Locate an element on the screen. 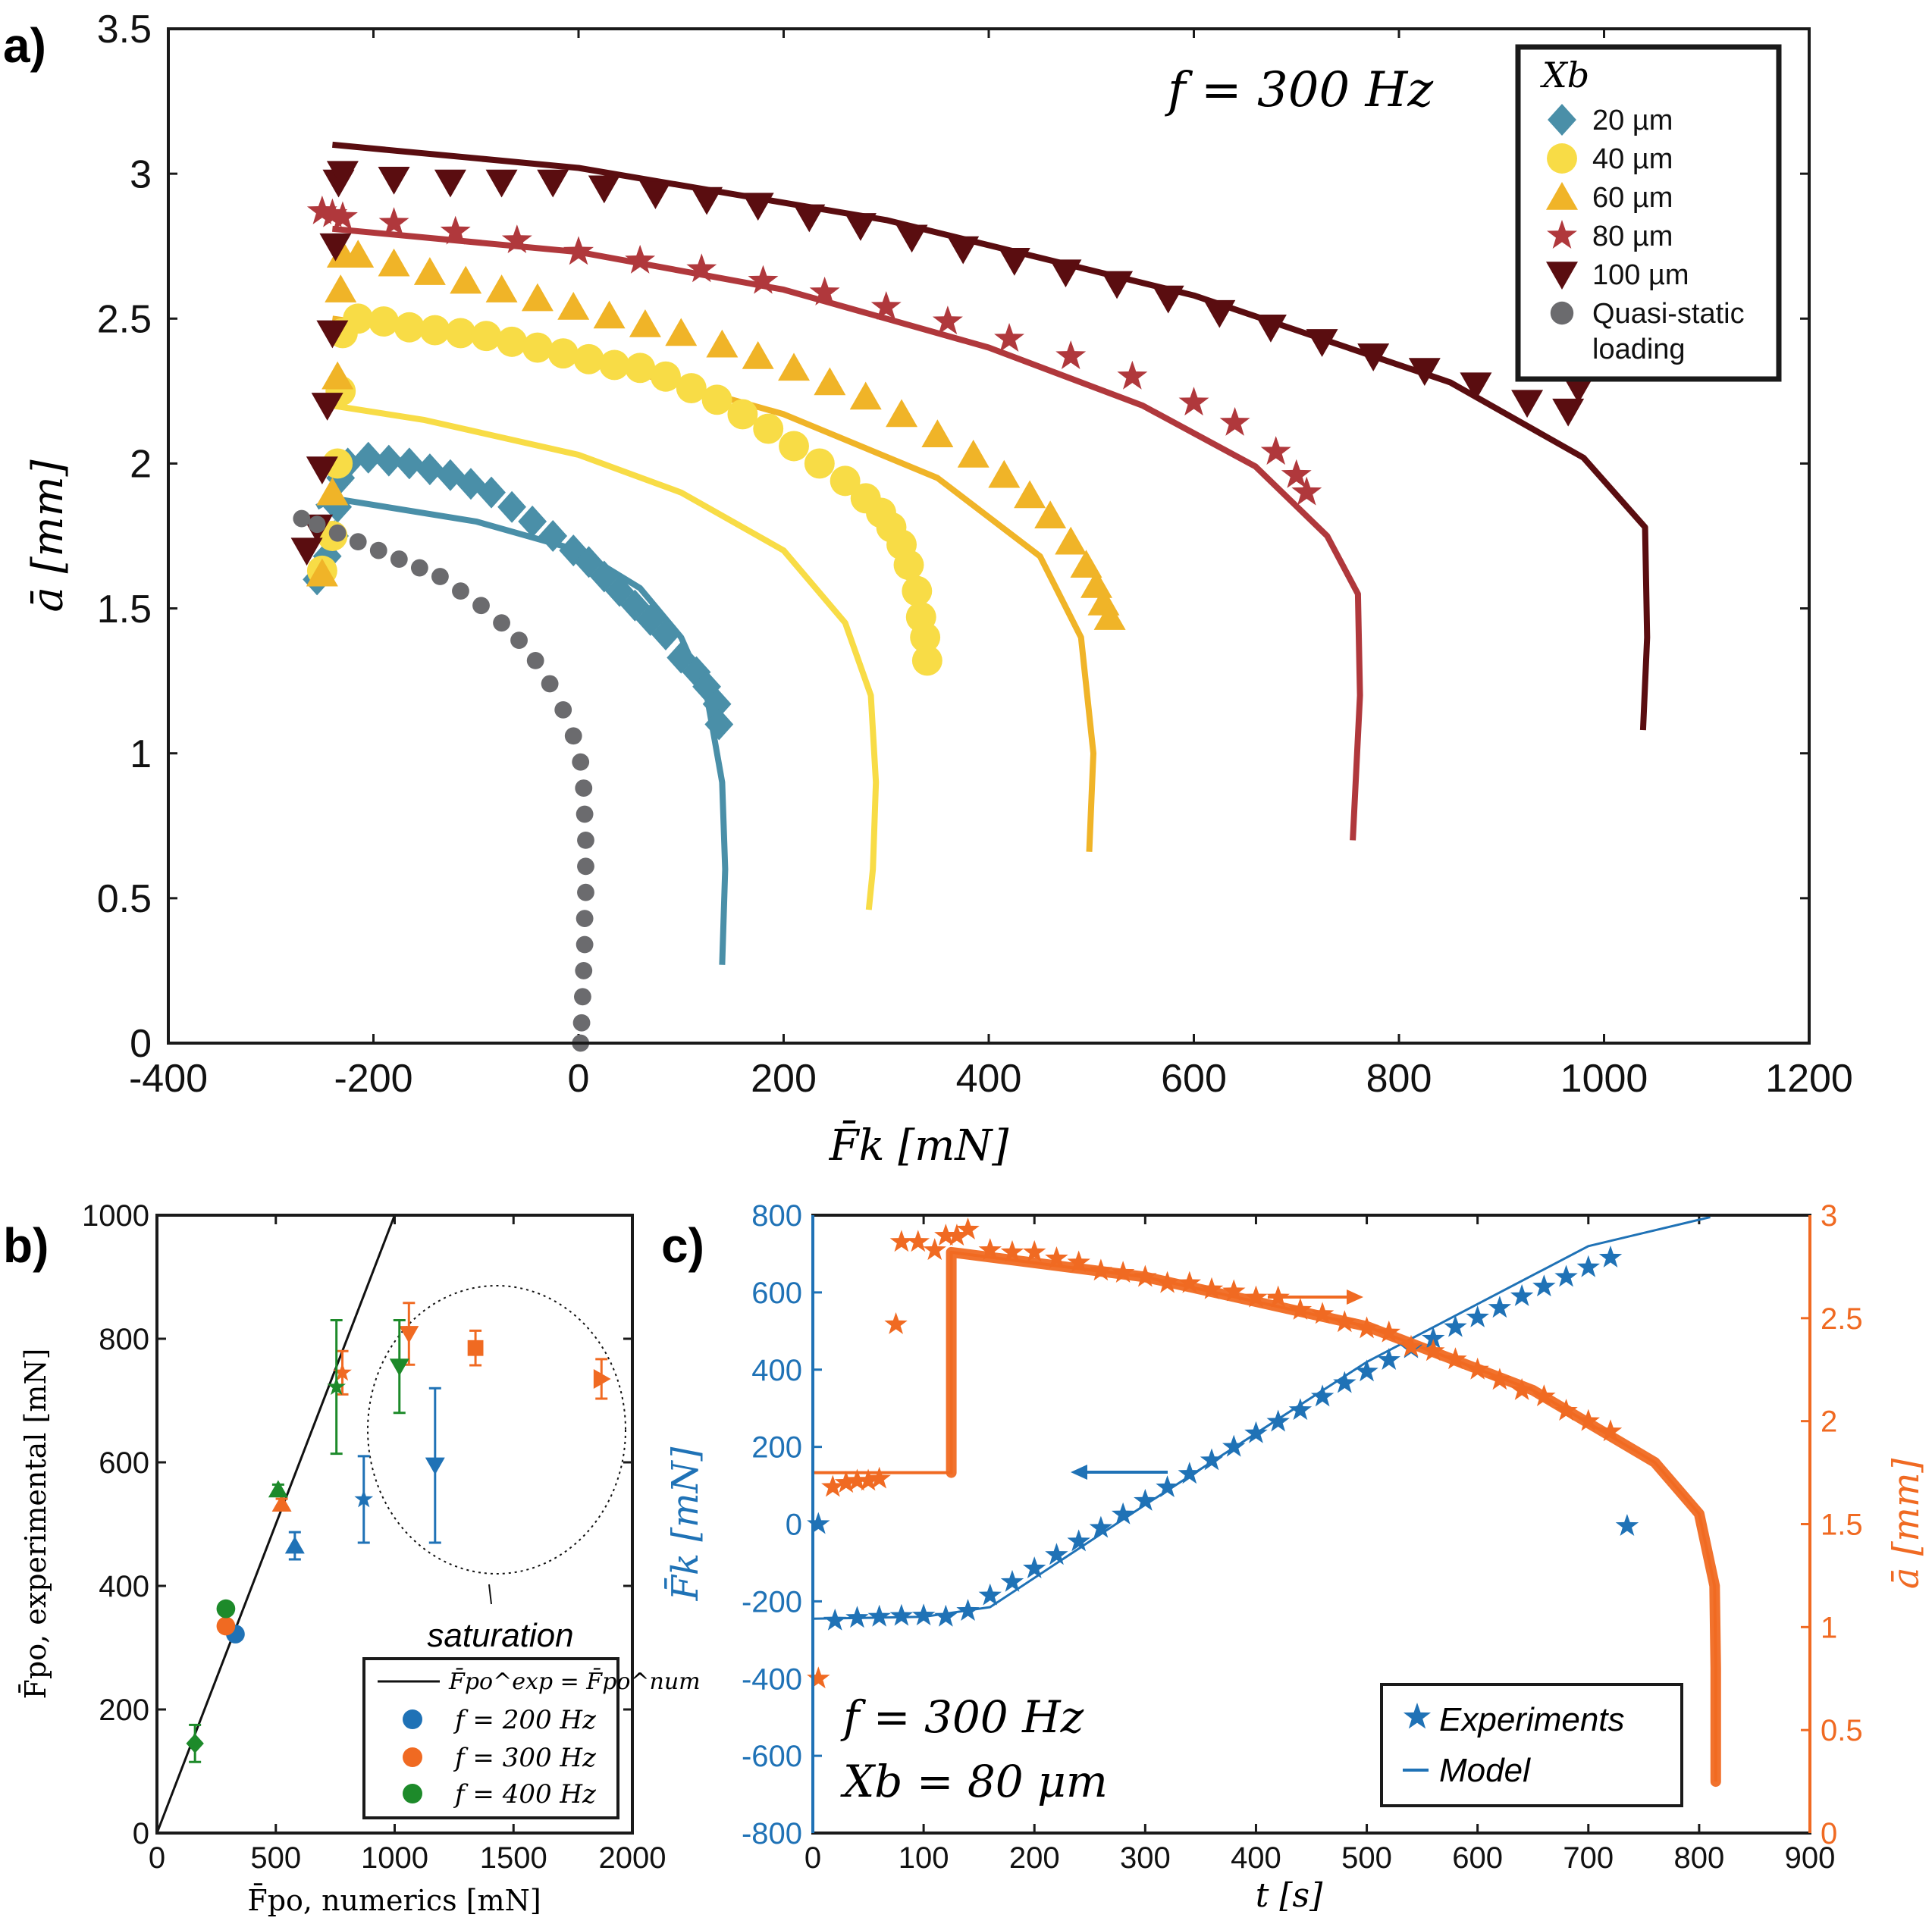  x-tick-label: 500 is located at coordinates (1366, 1858).